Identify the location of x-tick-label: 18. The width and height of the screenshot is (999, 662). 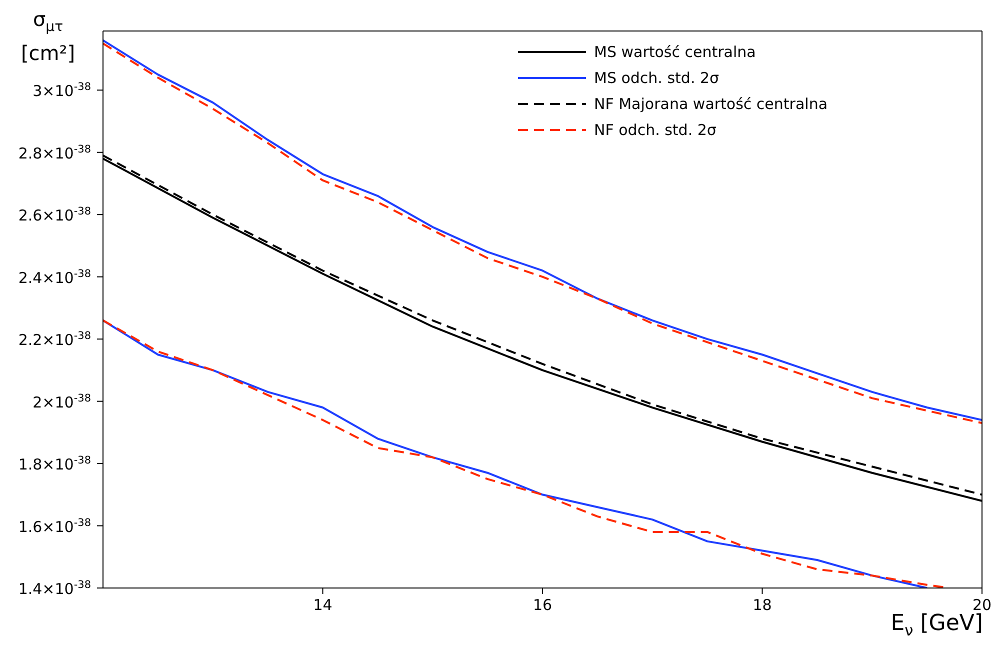
(762, 605).